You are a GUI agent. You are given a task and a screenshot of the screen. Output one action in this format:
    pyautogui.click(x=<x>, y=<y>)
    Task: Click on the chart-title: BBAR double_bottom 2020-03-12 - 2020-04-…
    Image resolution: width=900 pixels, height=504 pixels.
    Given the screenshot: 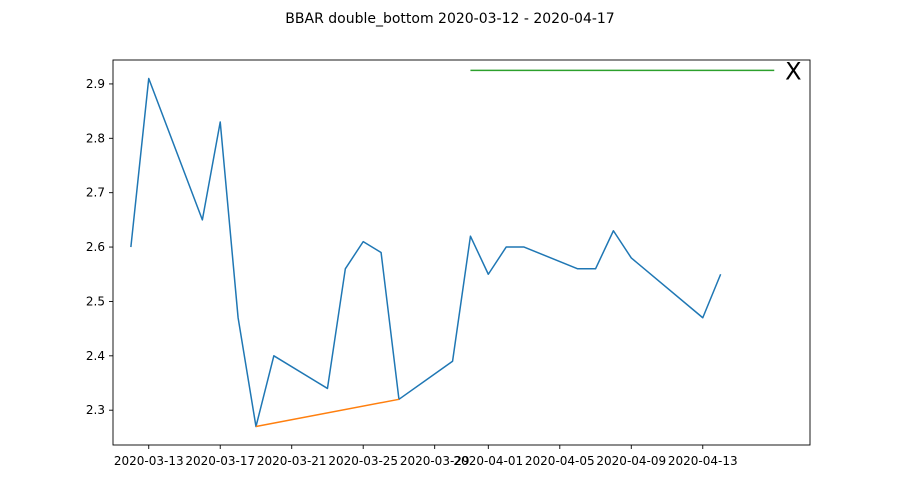 What is the action you would take?
    pyautogui.click(x=449, y=19)
    